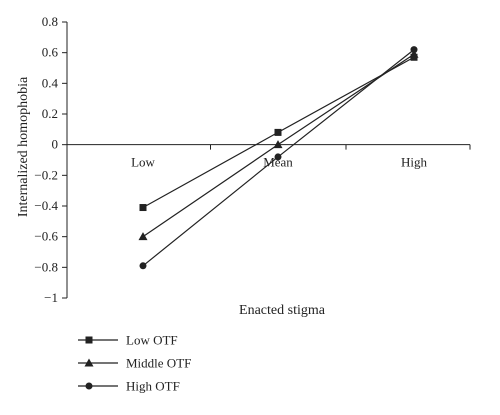 The image size is (500, 415). Describe the element at coordinates (51, 297) in the screenshot. I see `y-tick-label: −1` at that location.